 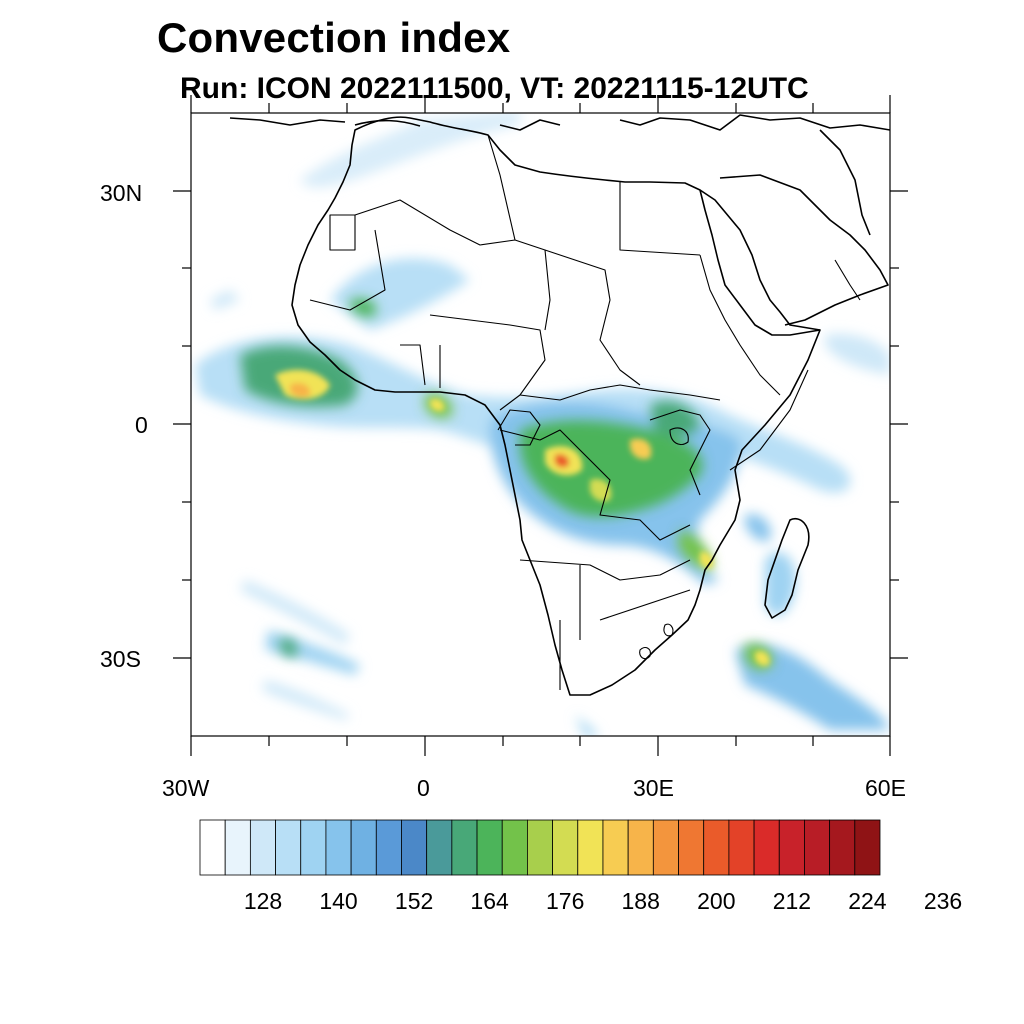 I want to click on colorbar-tick-label: 128, so click(x=263, y=901).